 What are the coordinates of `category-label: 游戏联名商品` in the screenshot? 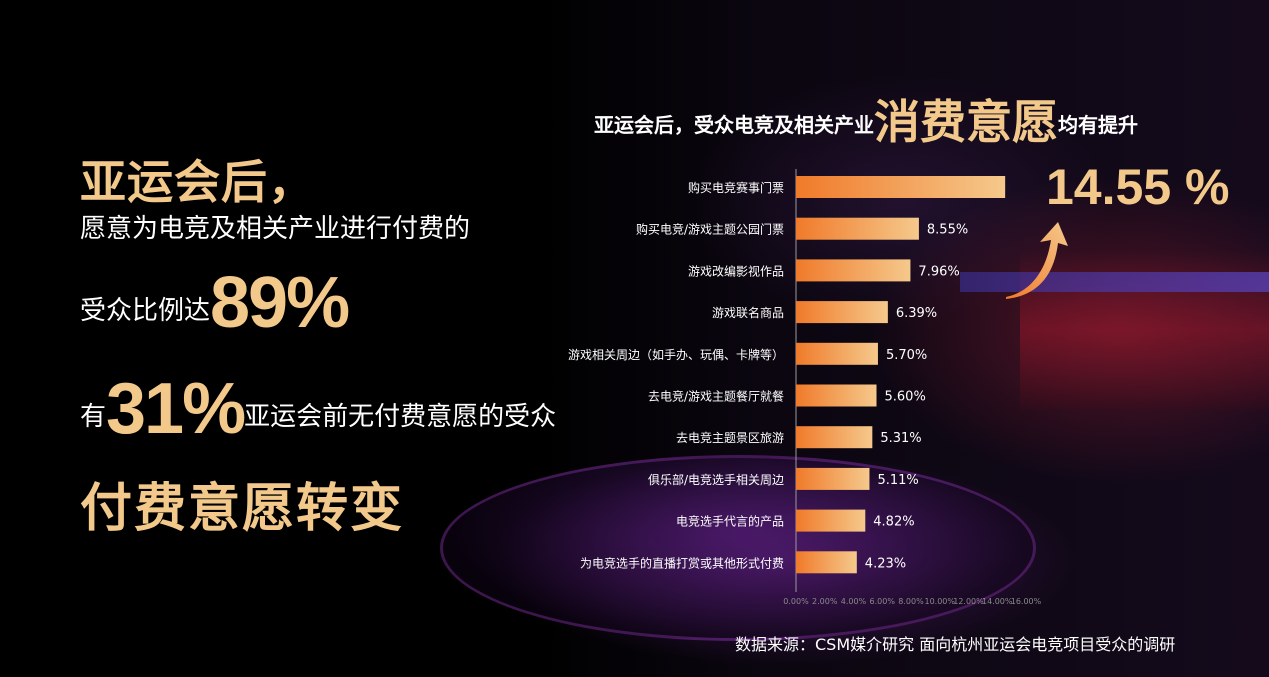 It's located at (748, 312).